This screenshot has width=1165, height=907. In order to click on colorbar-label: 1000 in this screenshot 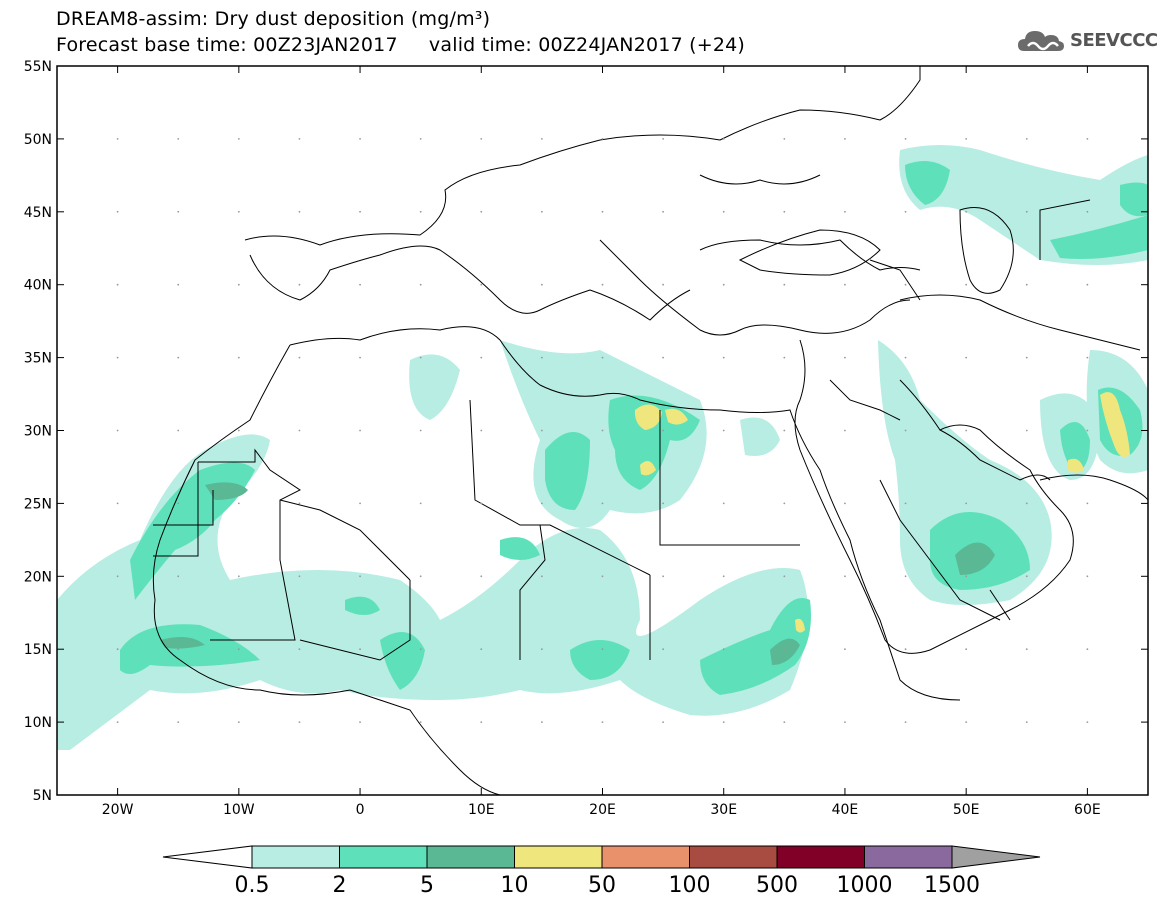, I will do `click(865, 885)`.